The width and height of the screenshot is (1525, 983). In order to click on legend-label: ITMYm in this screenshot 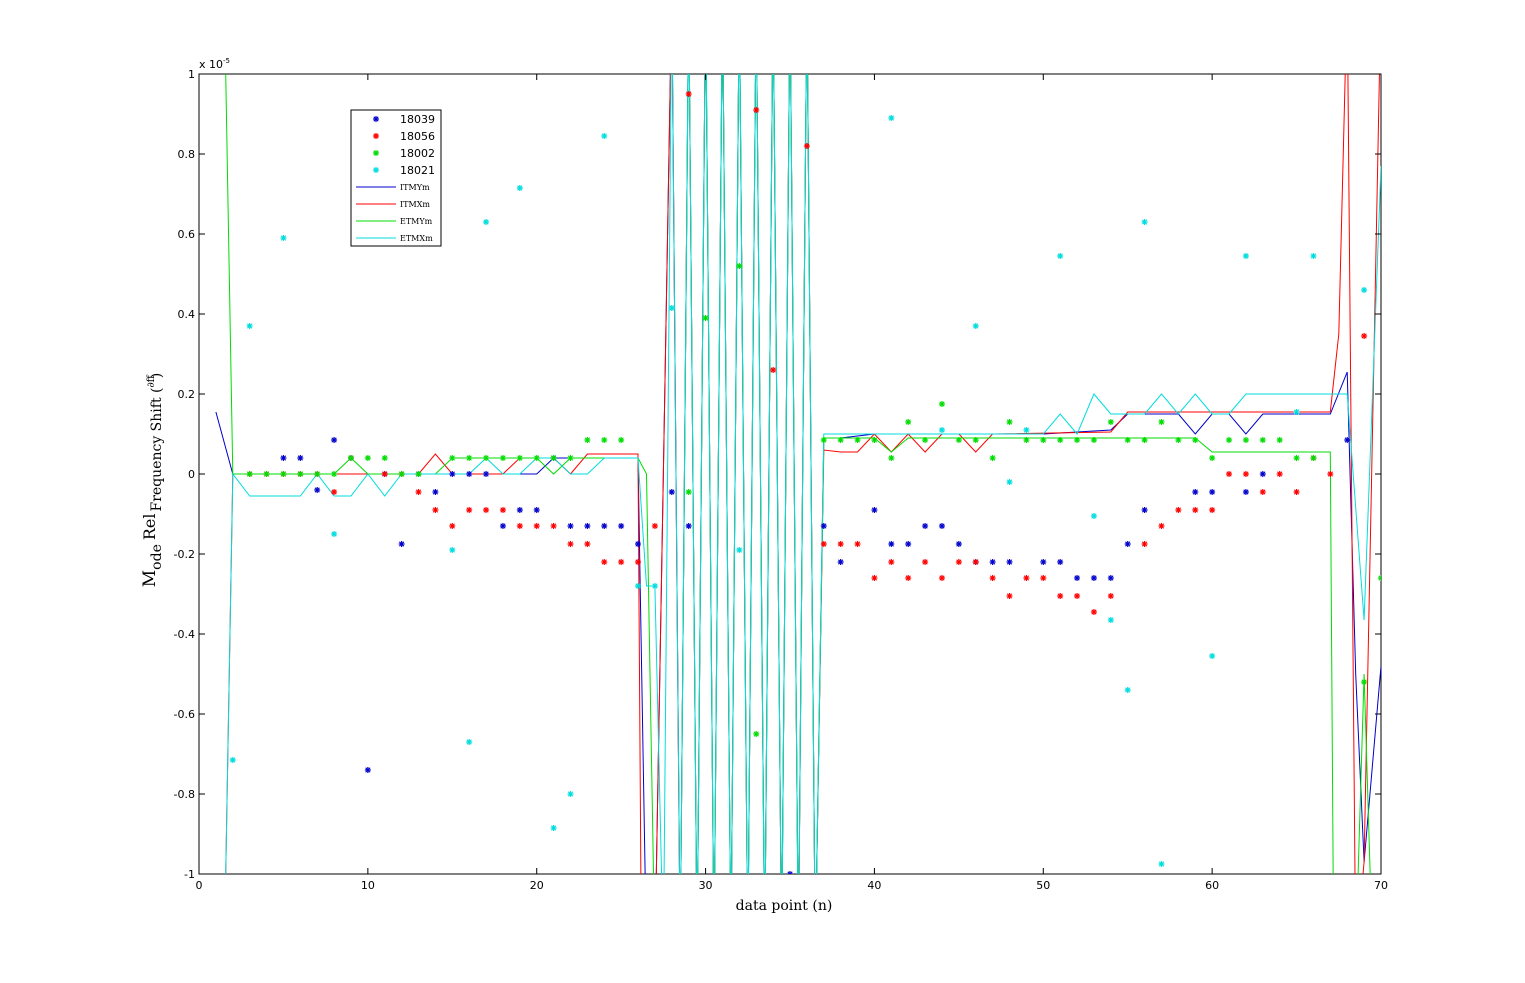, I will do `click(415, 187)`.